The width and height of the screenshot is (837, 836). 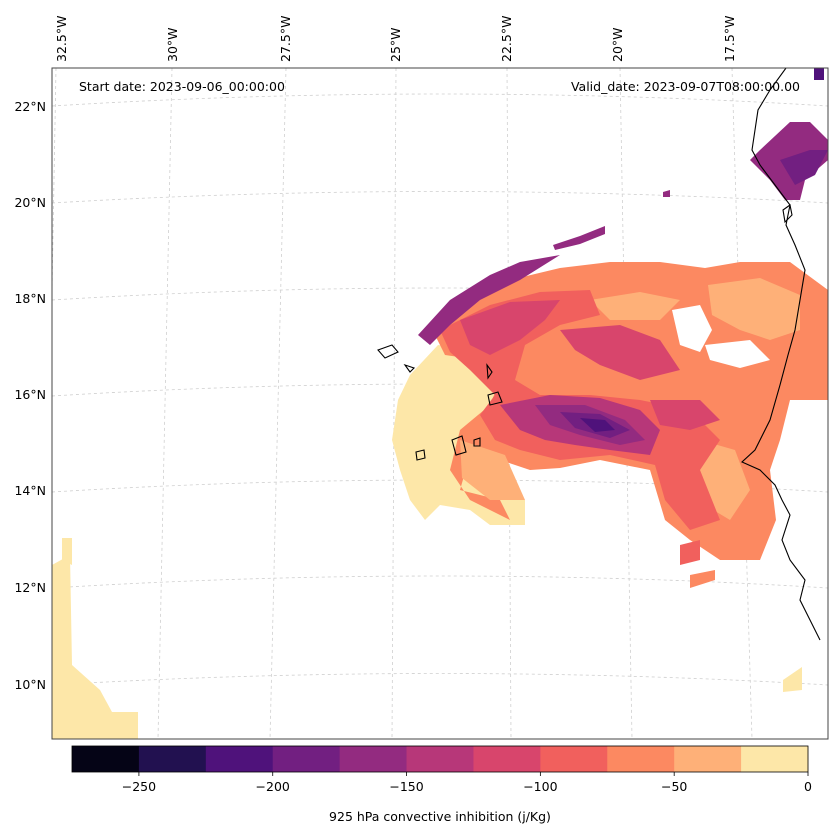 I want to click on cape-verde-sal, so click(x=489, y=371).